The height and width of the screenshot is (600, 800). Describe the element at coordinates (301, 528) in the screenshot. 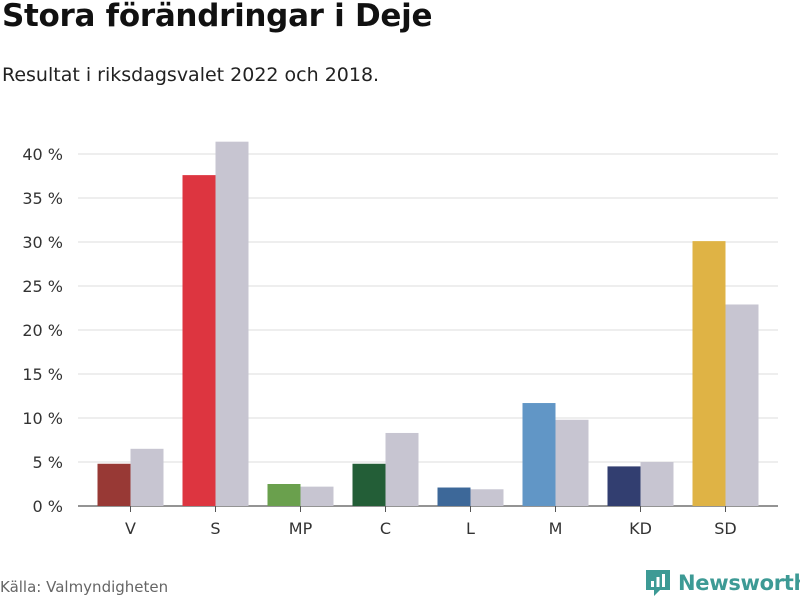

I see `x-tick-label: MP` at that location.